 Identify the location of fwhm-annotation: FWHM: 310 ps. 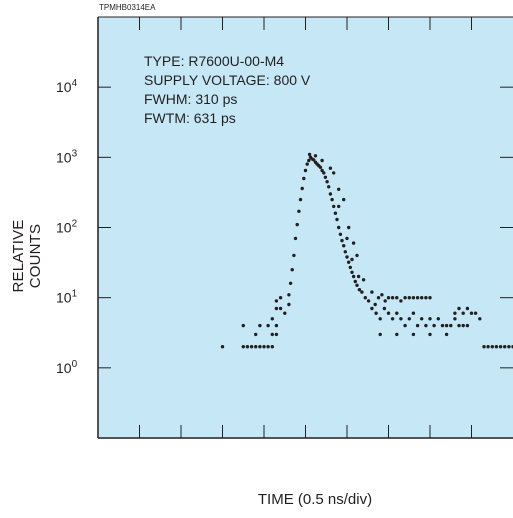
(191, 99).